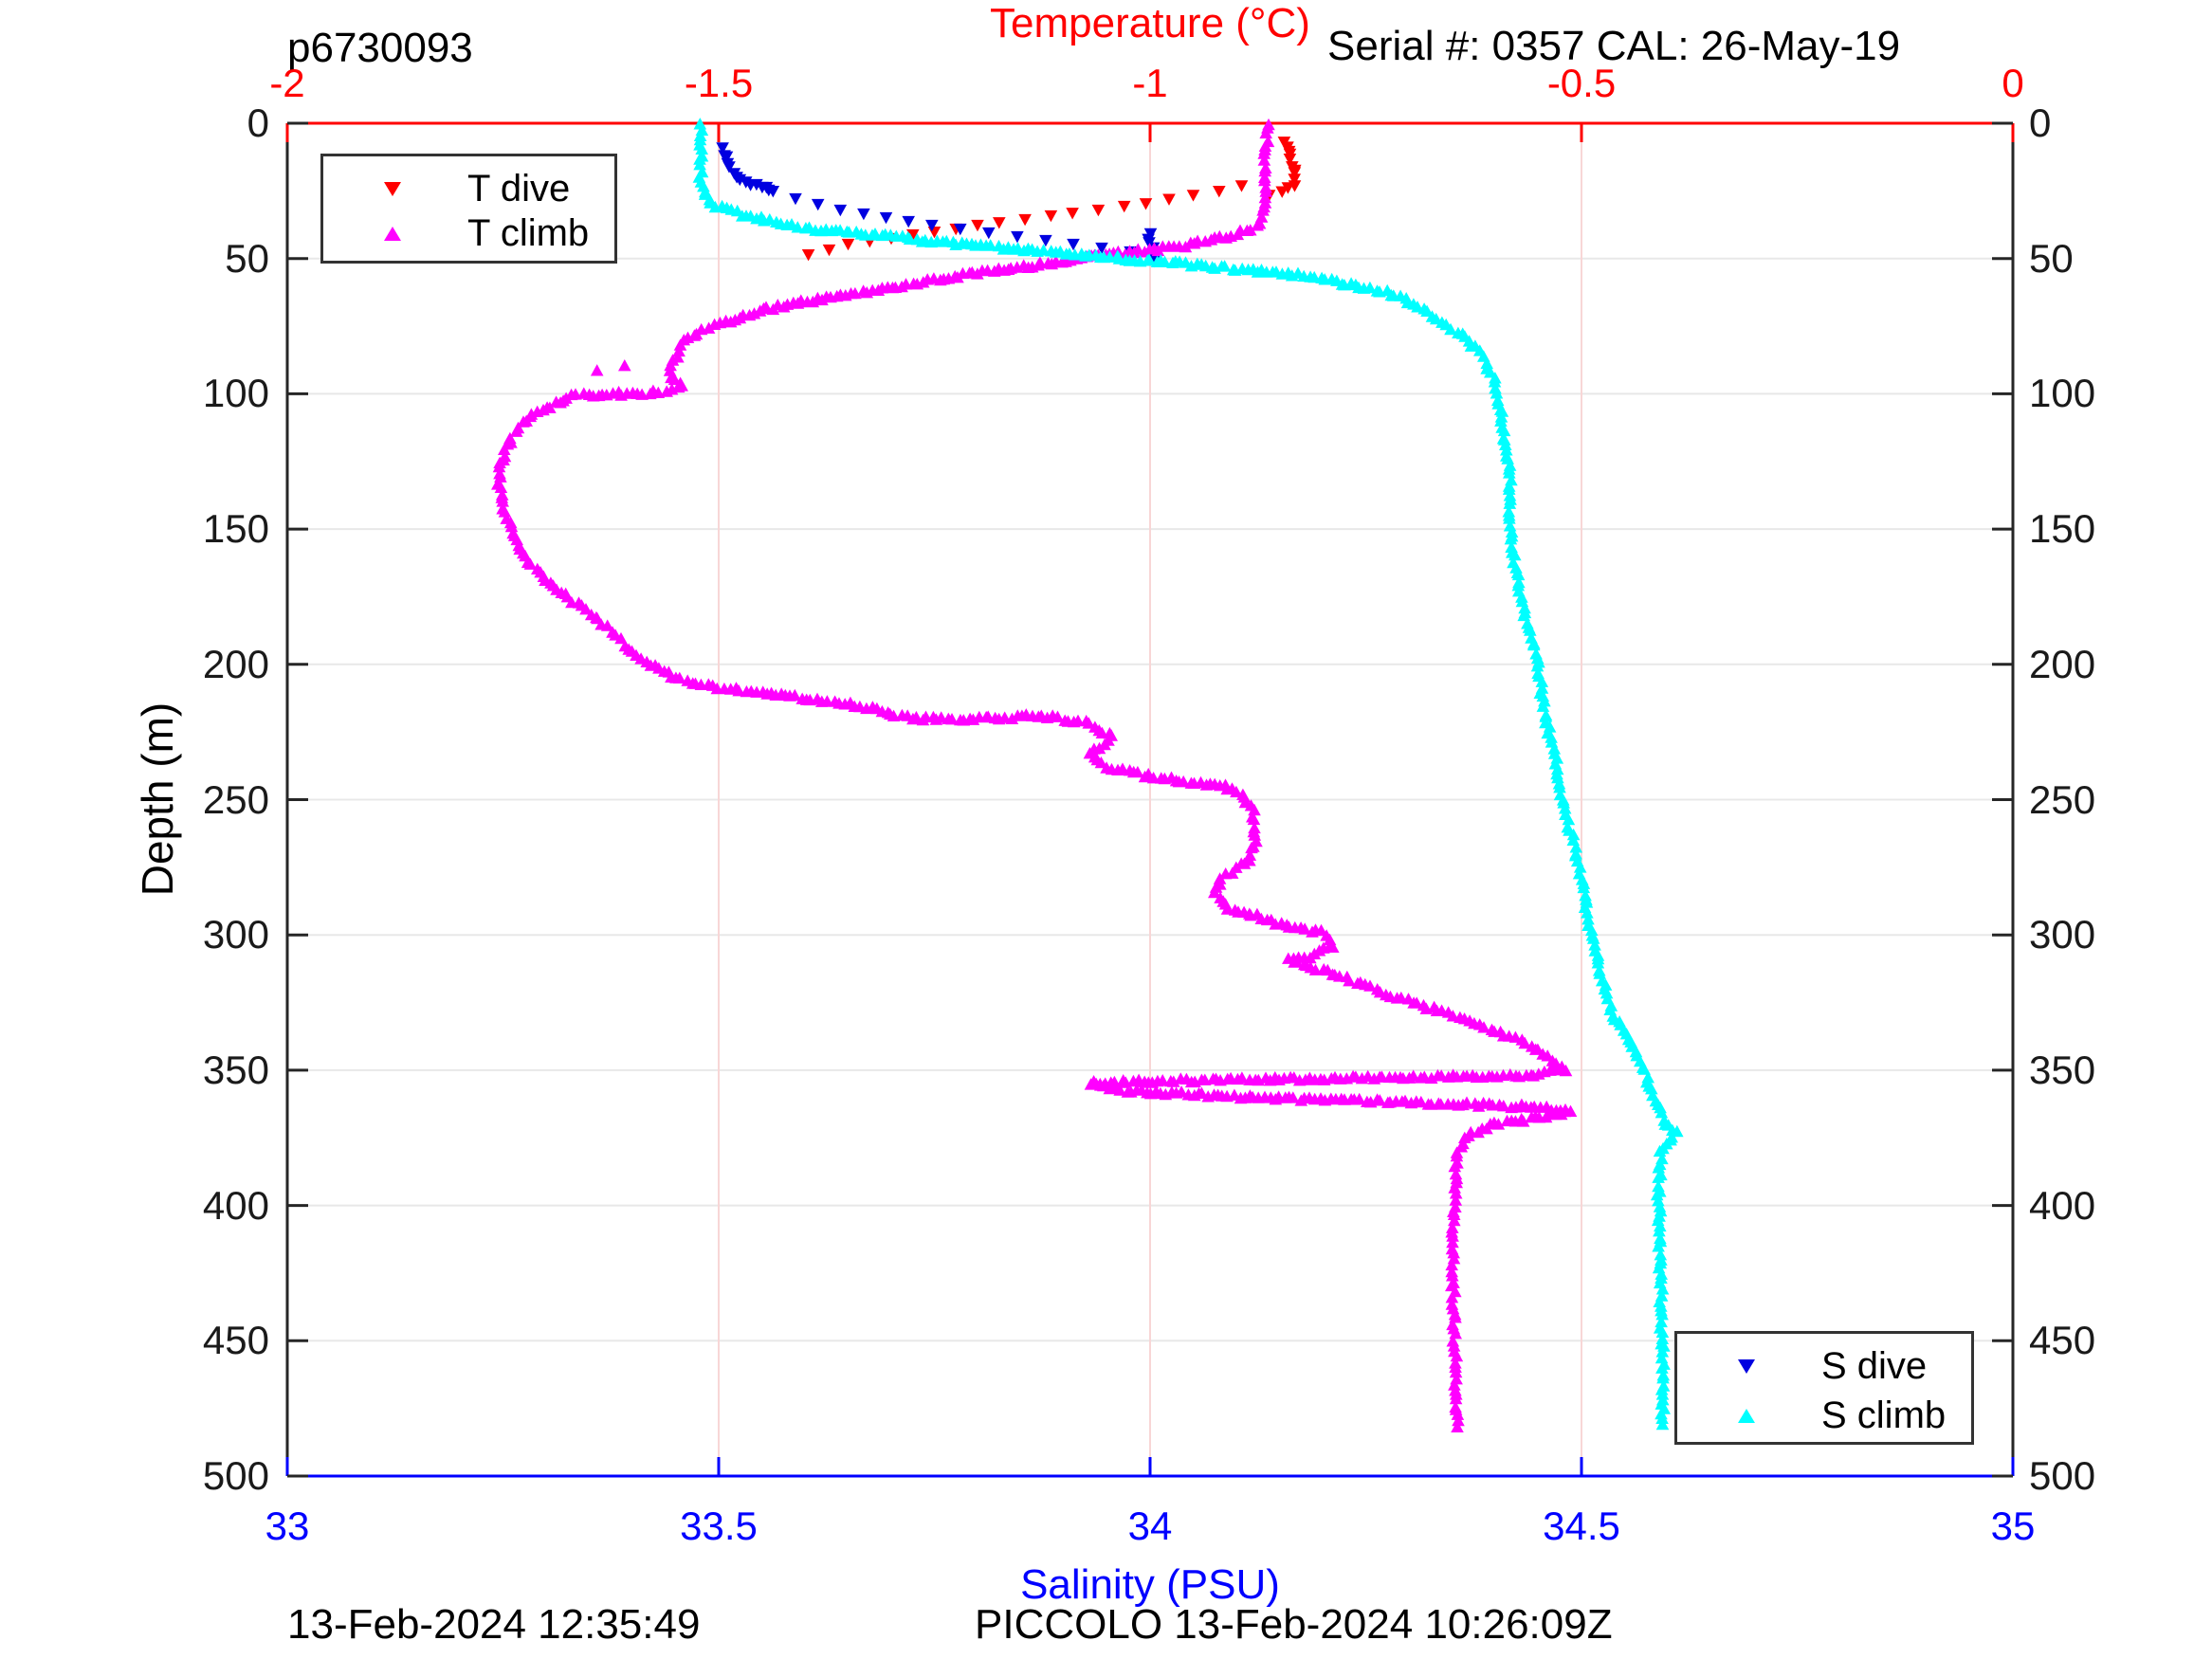 The image size is (2212, 1659). Describe the element at coordinates (1150, 1526) in the screenshot. I see `tick-label: 34` at that location.